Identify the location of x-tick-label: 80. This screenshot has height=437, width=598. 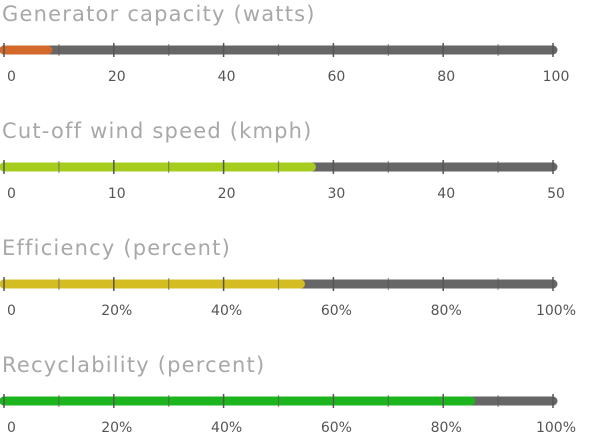
(446, 77).